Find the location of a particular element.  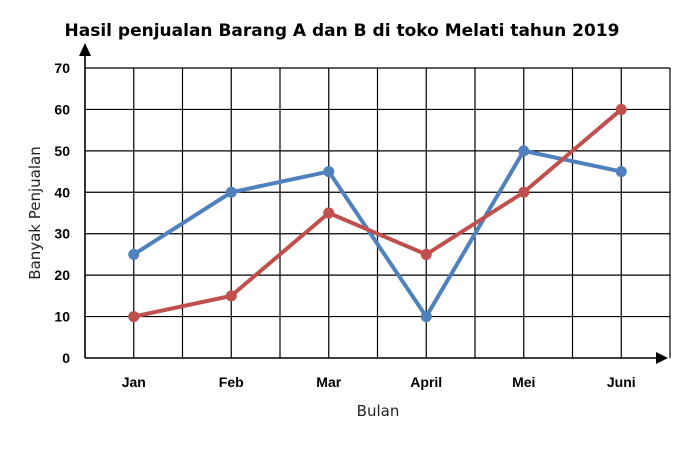

y-tick-label: 70 is located at coordinates (62, 68).